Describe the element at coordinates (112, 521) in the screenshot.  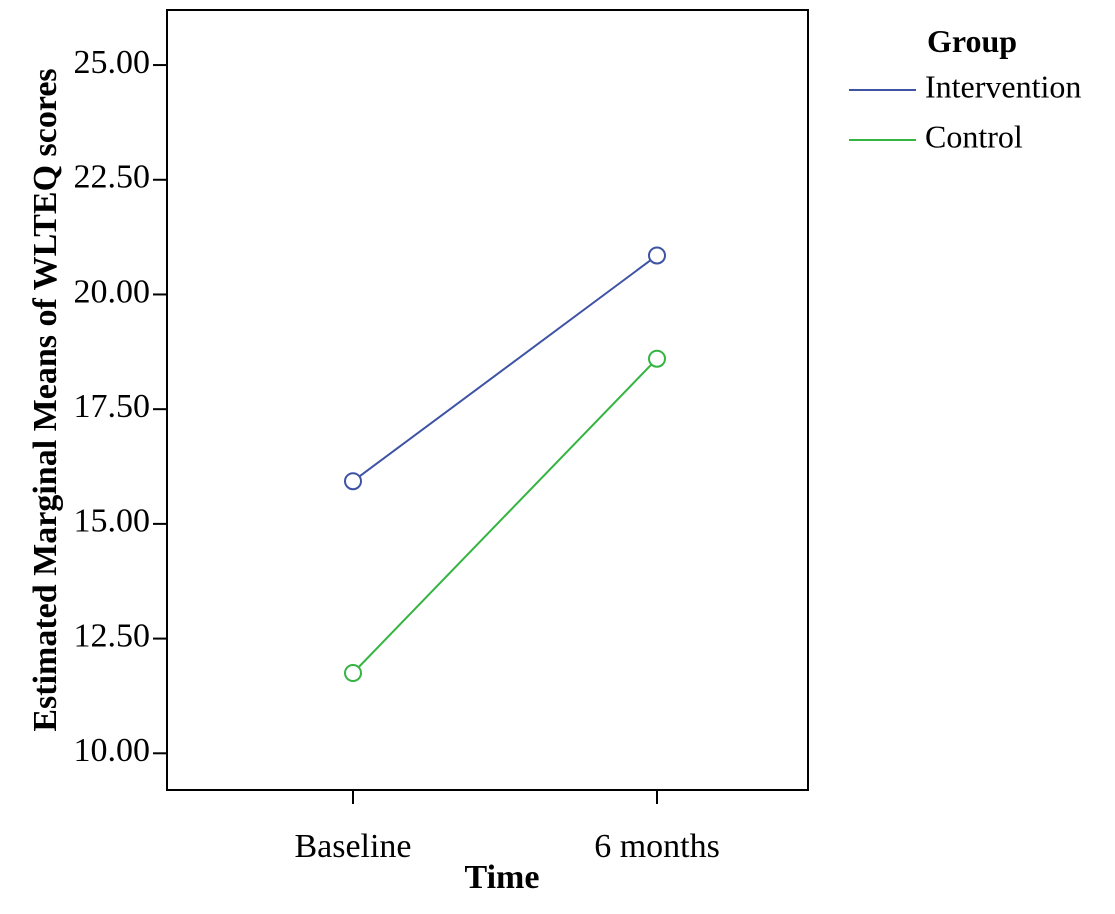
I see `y-tick-label: 15.00` at that location.